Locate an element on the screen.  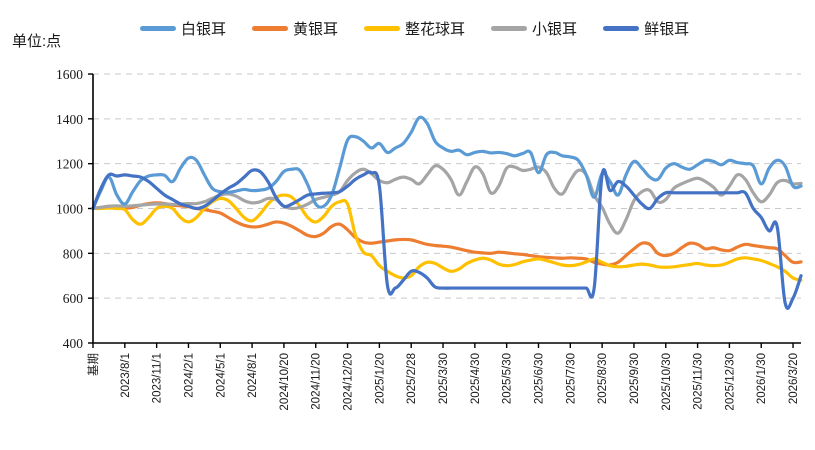
legend-item-xian: 鲜银耳 is located at coordinates (646, 28).